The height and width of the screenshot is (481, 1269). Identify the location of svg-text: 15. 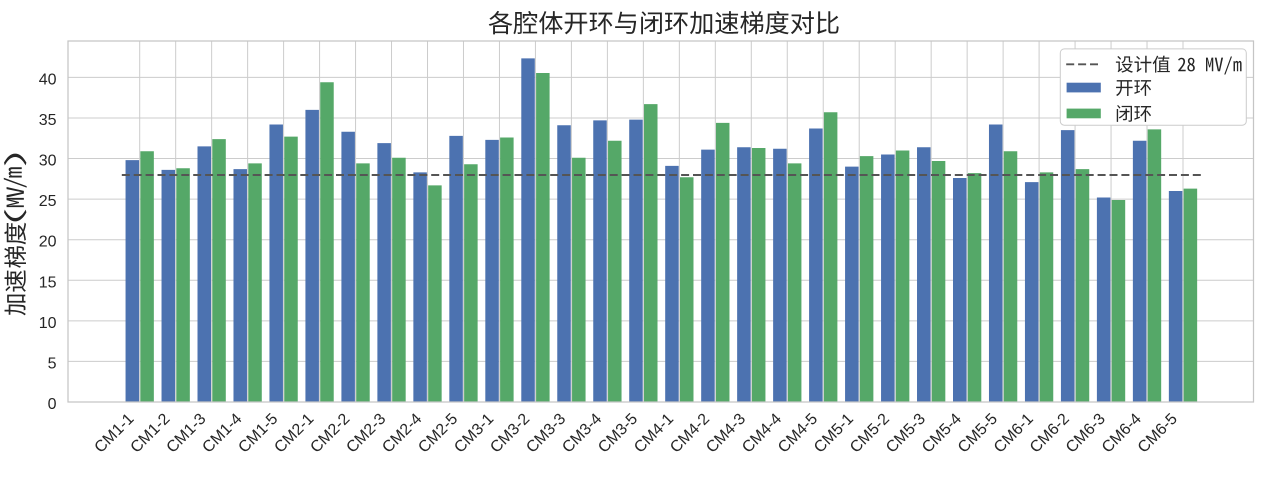
(48, 282).